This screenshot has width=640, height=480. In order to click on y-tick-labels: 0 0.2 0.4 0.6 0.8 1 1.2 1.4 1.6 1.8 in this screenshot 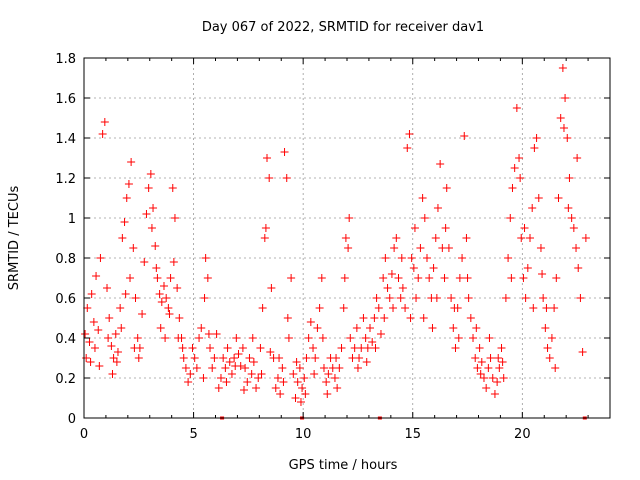, I will do `click(65, 239)`.